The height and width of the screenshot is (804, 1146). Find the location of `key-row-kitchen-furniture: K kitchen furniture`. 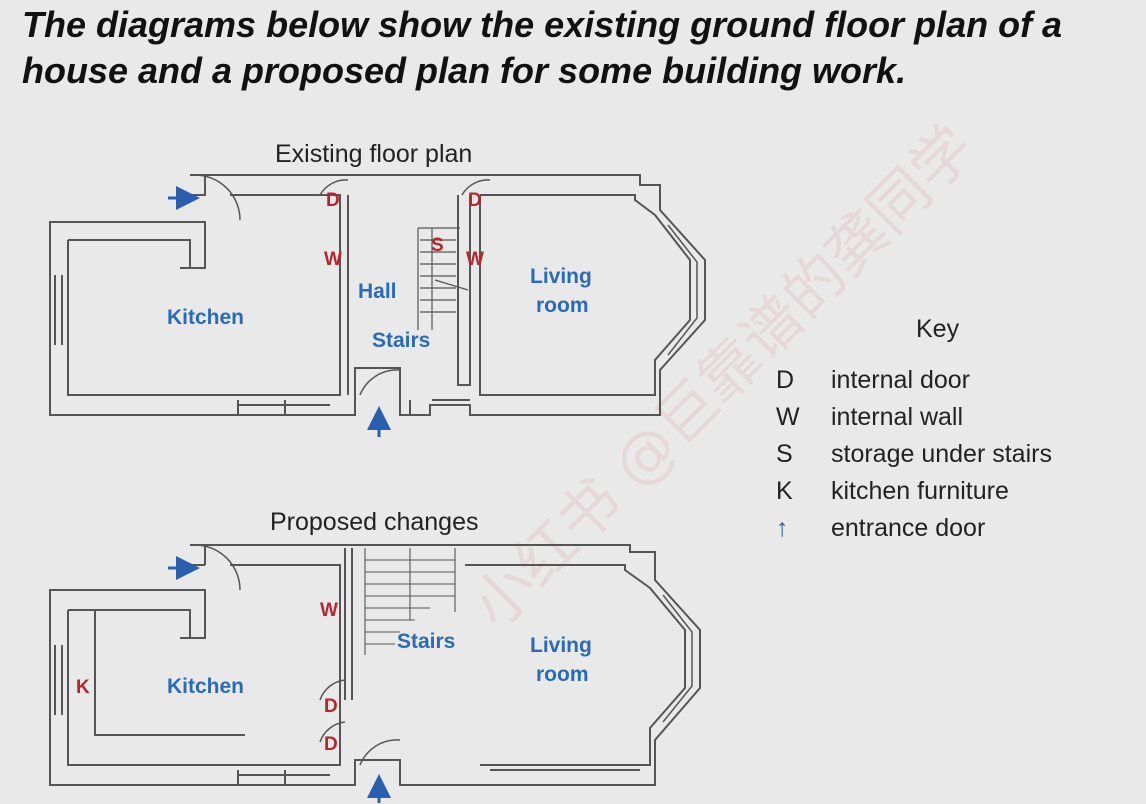

key-row-kitchen-furniture: K kitchen furniture is located at coordinates (914, 491).